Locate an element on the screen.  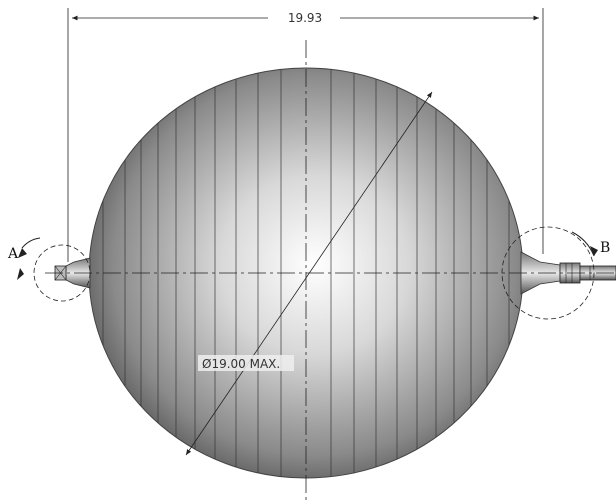
detail-a-label: A is located at coordinates (13, 254).